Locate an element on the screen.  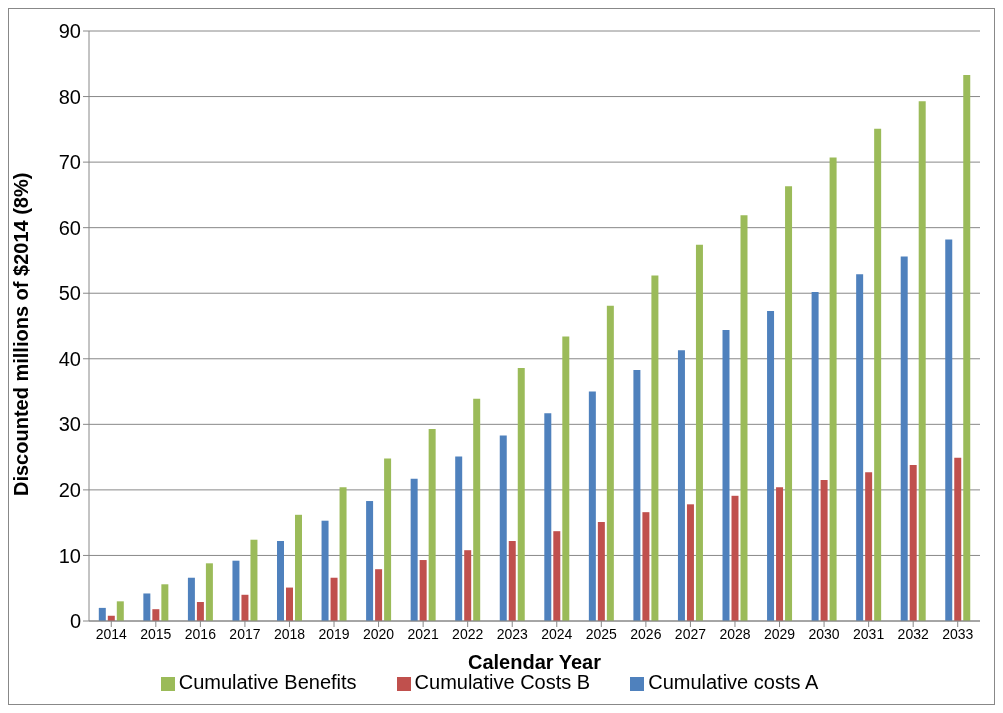
y-tick-label: 20 is located at coordinates (69, 489).